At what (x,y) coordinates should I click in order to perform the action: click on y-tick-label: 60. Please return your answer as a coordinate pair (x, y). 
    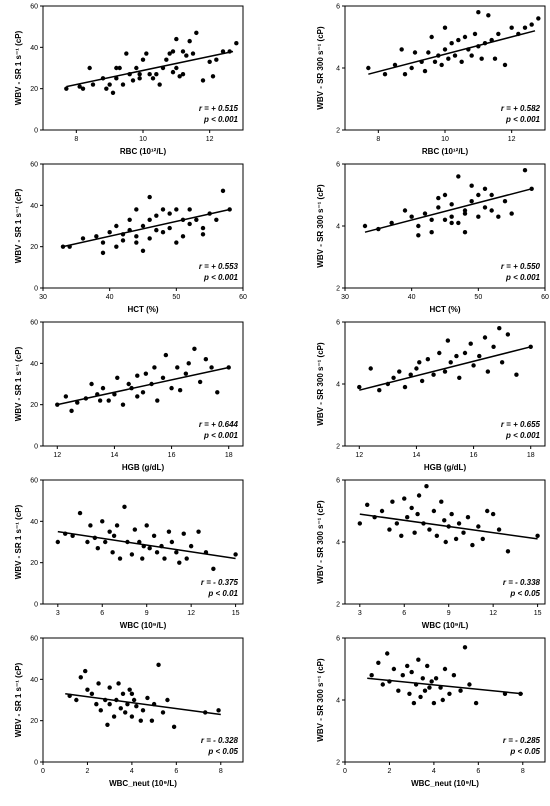
    Looking at the image, I should click on (34, 323).